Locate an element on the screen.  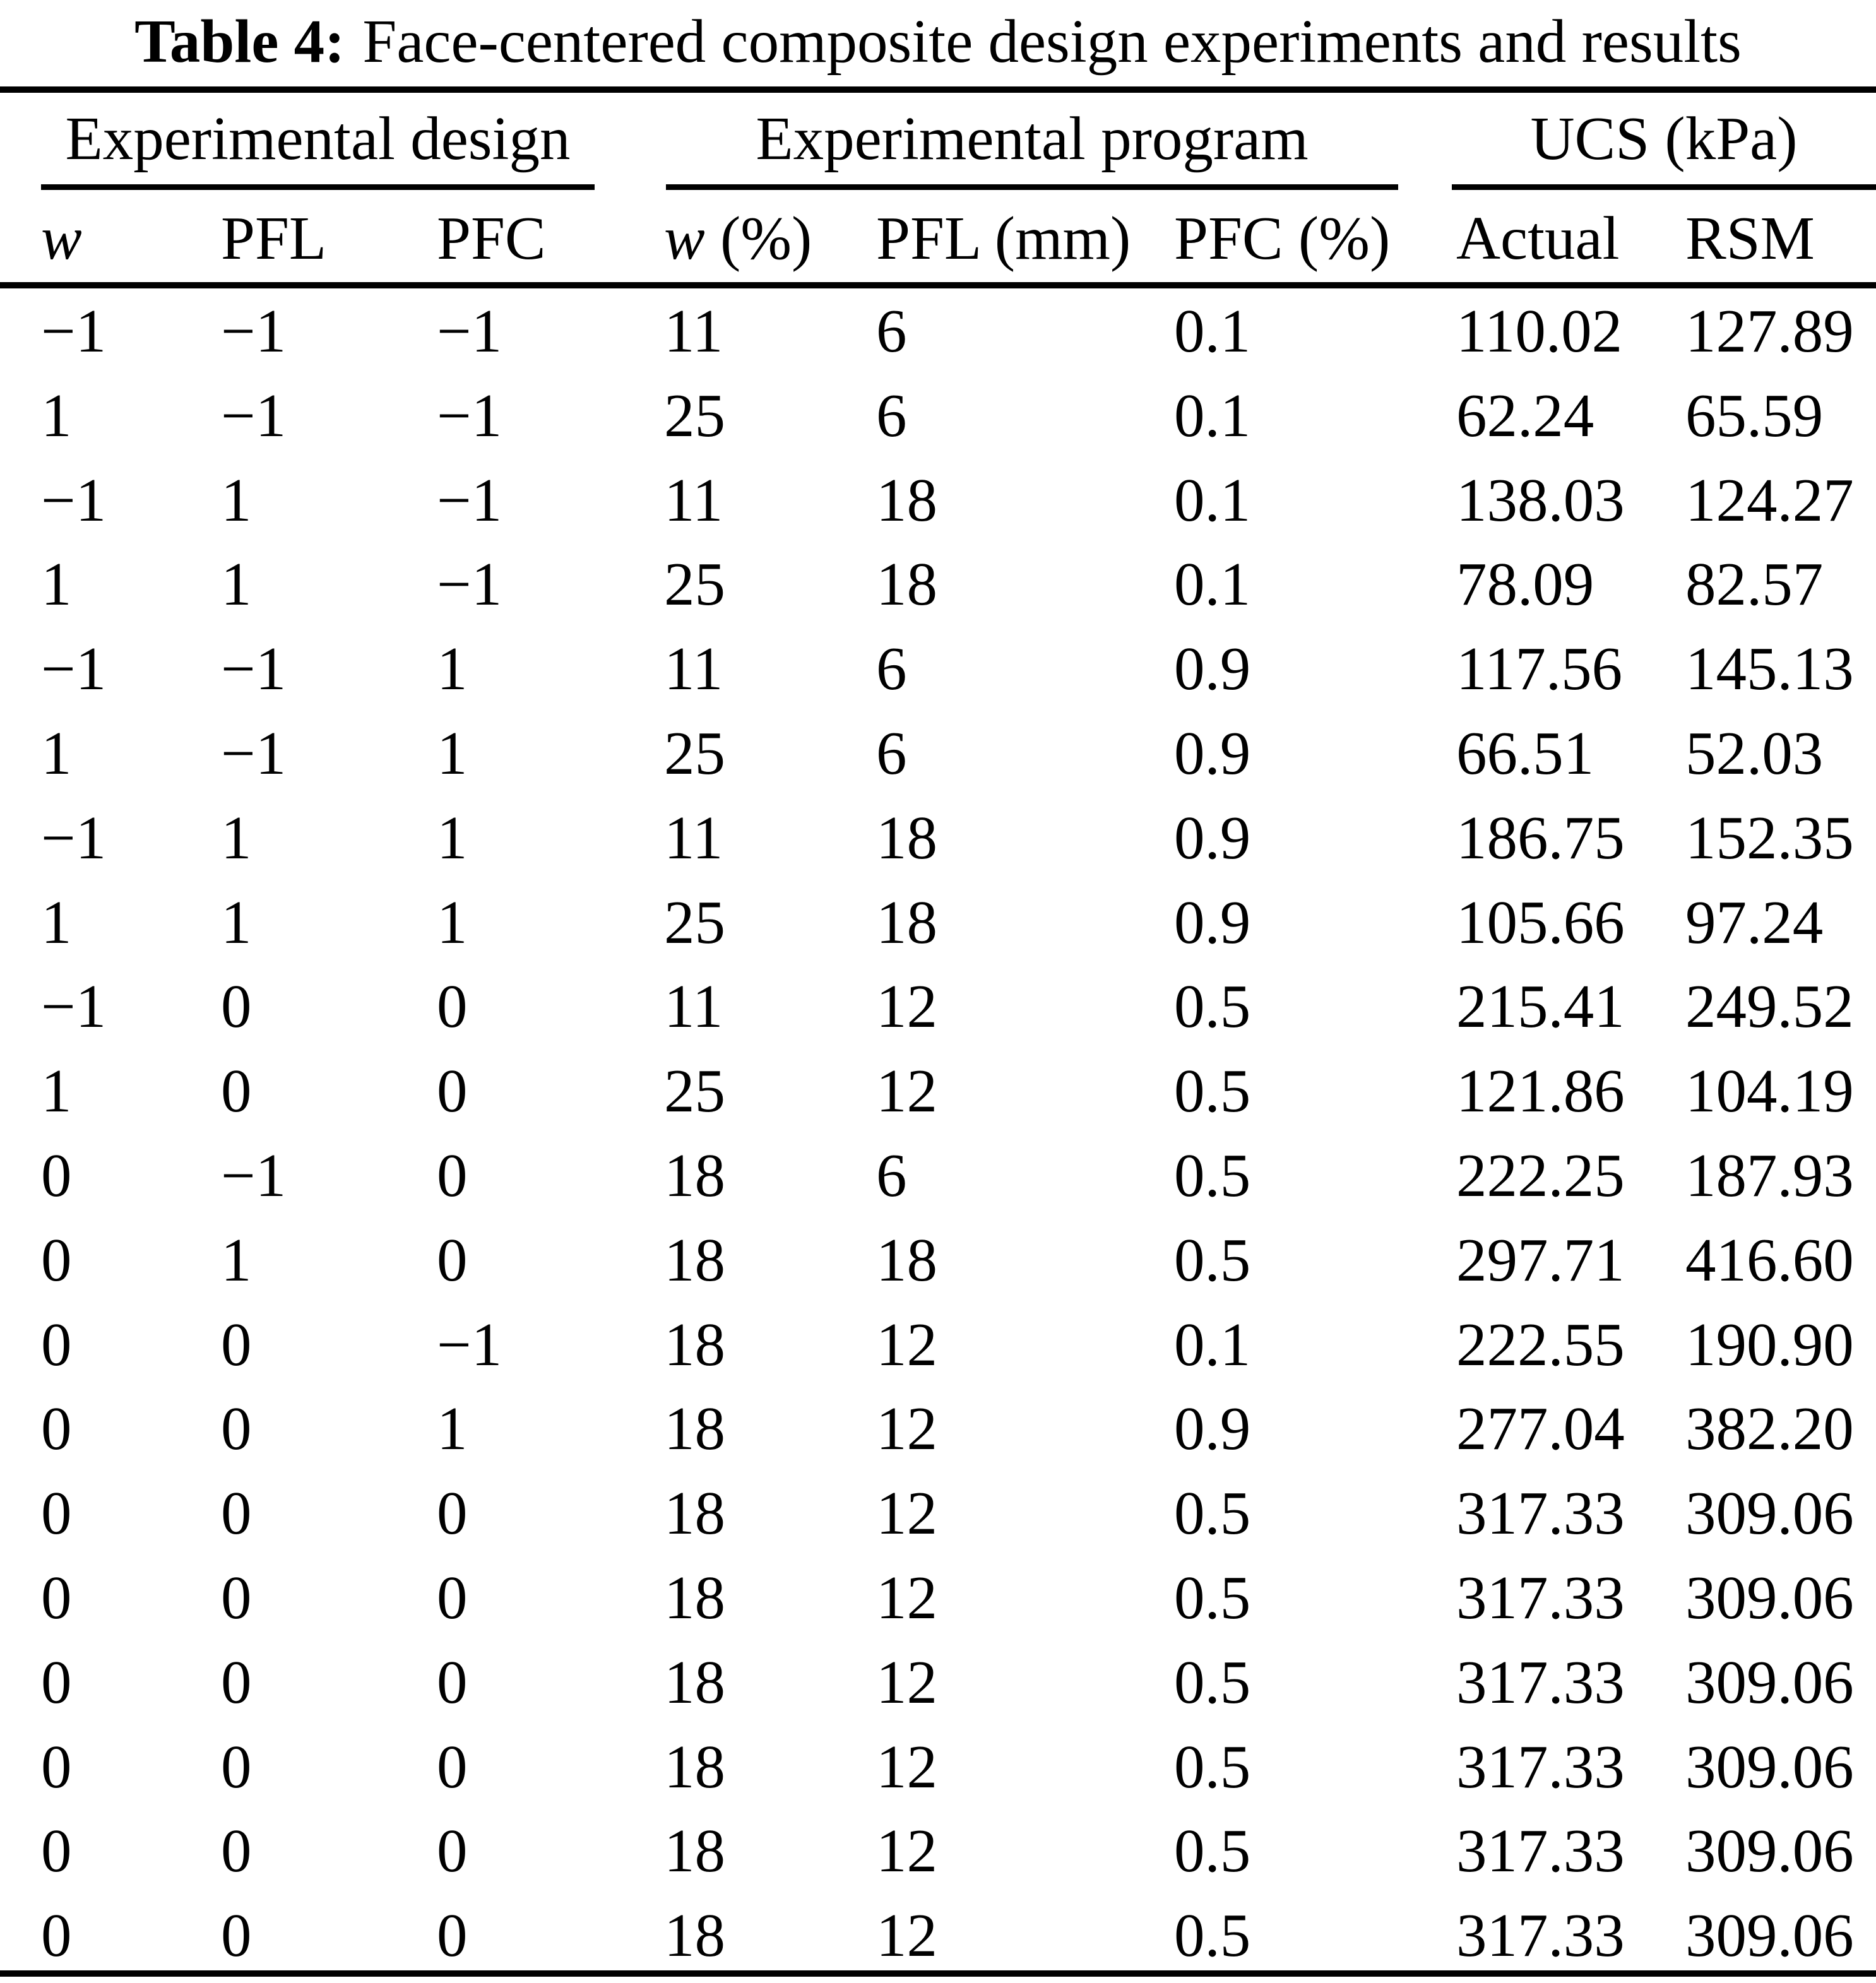
cell-r3-c5: 18 is located at coordinates (907, 500).